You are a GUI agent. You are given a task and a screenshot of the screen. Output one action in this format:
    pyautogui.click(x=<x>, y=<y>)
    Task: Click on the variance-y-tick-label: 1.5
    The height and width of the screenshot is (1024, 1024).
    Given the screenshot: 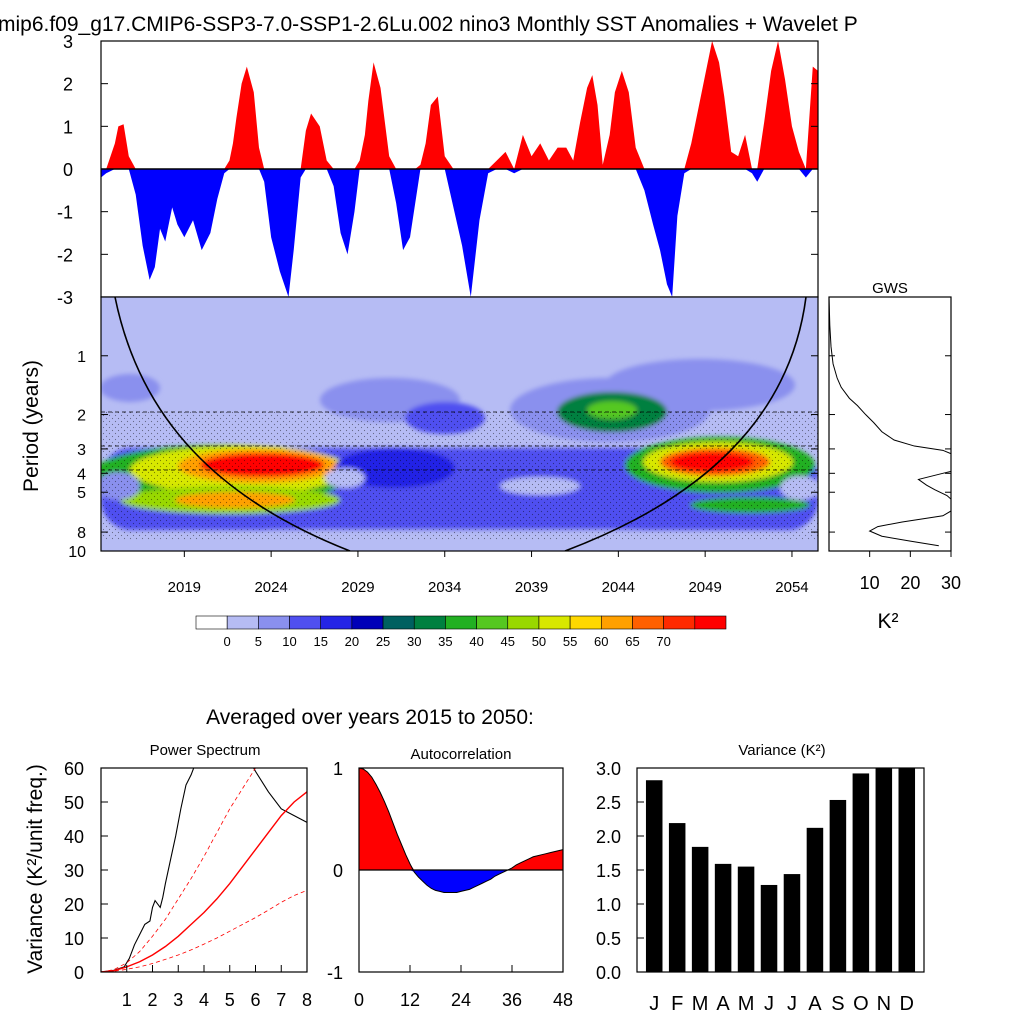 What is the action you would take?
    pyautogui.click(x=608, y=871)
    